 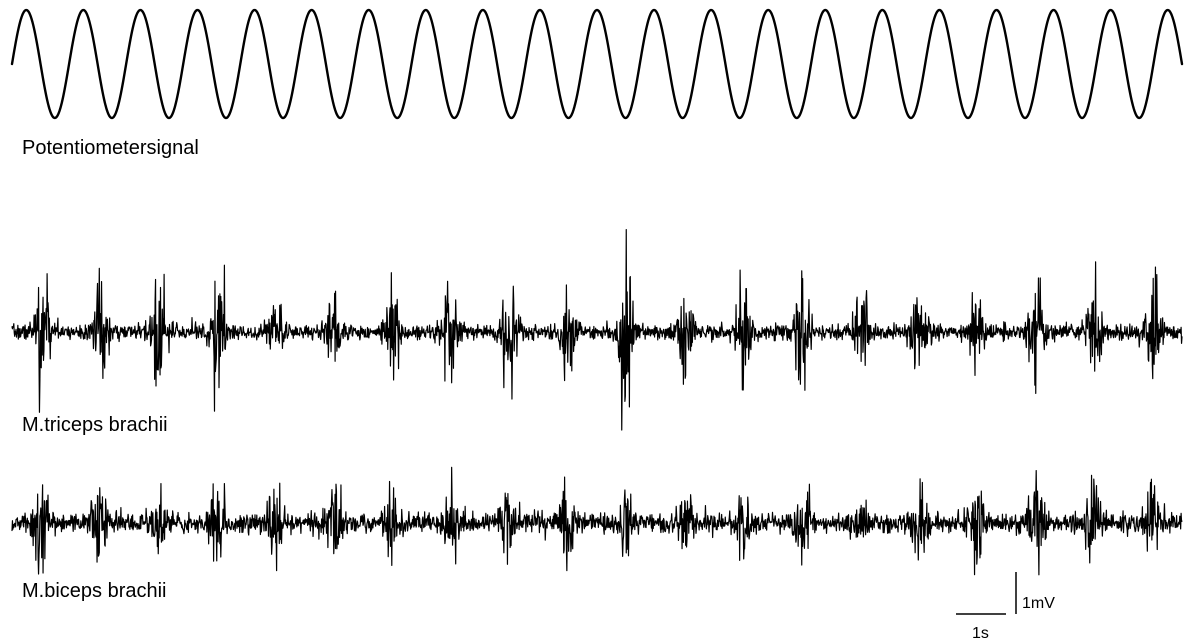 I want to click on triceps-label: M.triceps brachii, so click(x=95, y=425).